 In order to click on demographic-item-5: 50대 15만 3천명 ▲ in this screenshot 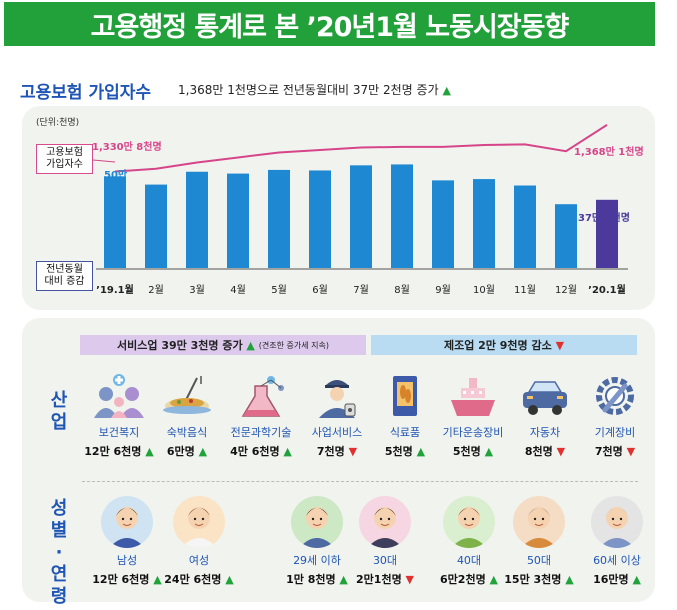, I will do `click(539, 541)`.